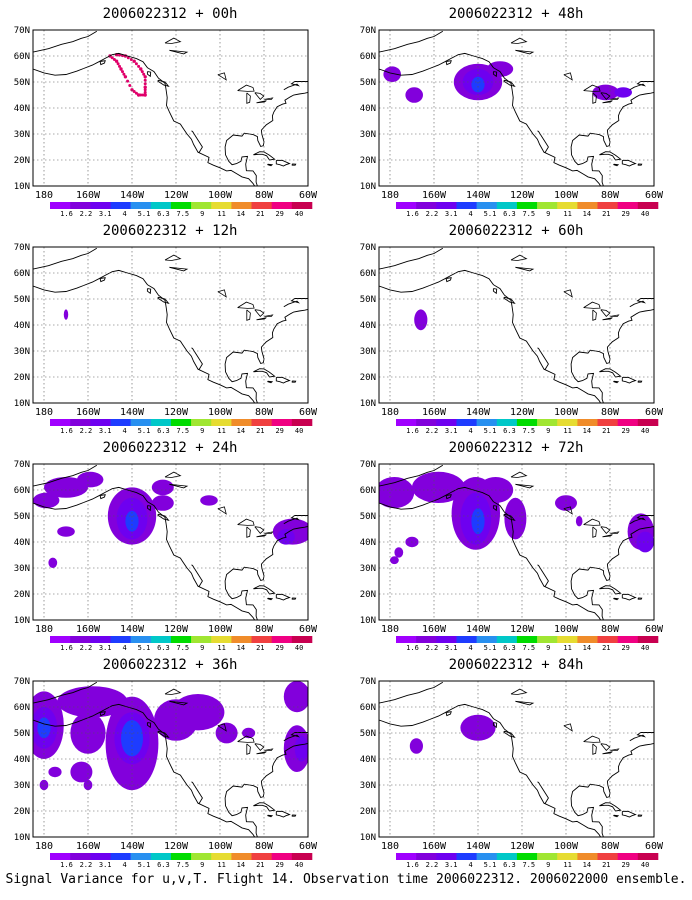  I want to click on colorbar-label: 6.3, so click(163, 214).